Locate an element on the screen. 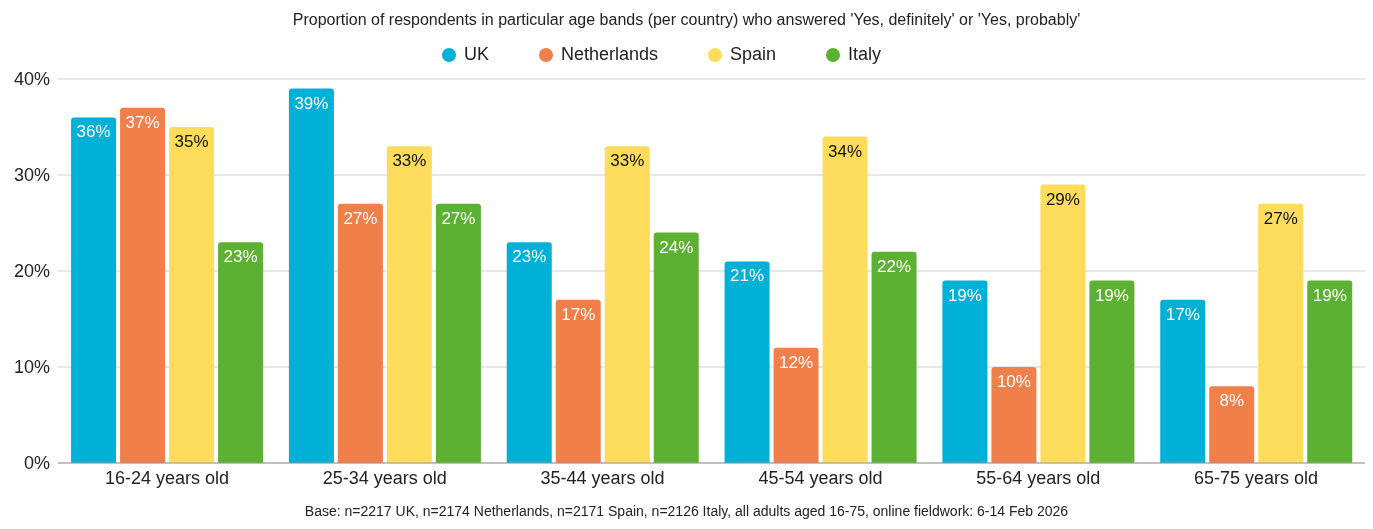 This screenshot has width=1373, height=529. data-label: 22% is located at coordinates (894, 266).